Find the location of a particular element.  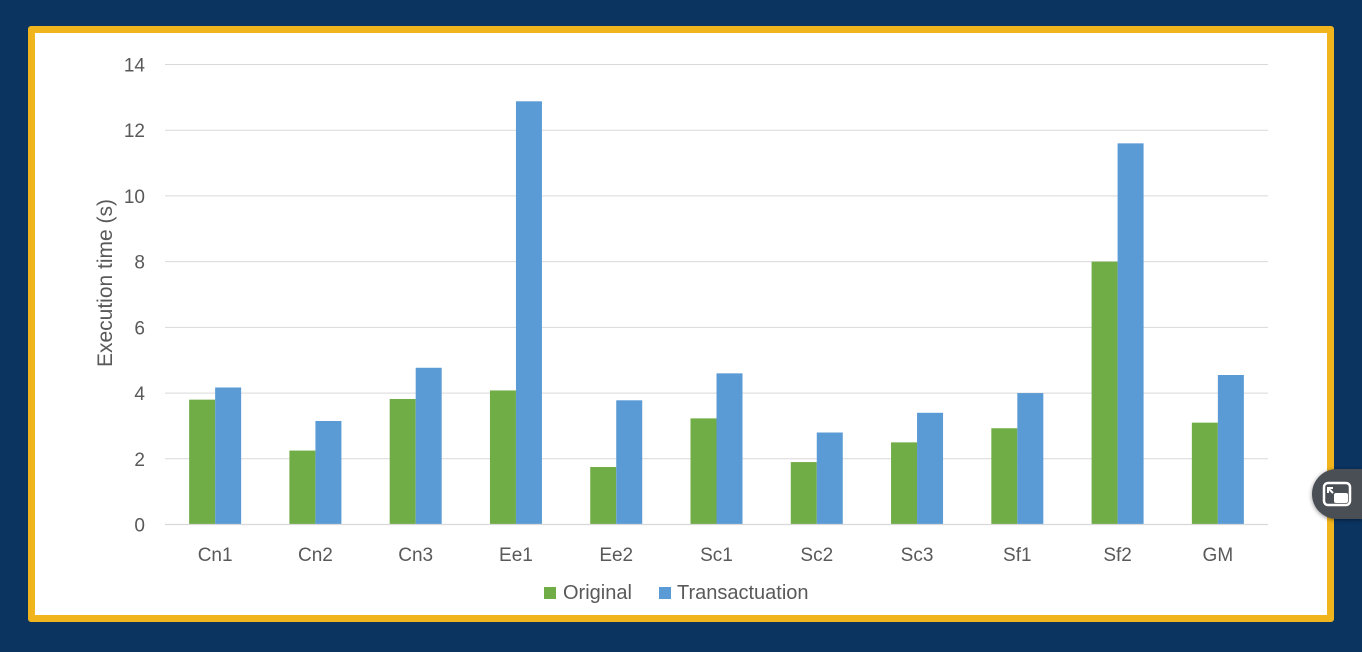

y-tick-label: 6 is located at coordinates (139, 328).